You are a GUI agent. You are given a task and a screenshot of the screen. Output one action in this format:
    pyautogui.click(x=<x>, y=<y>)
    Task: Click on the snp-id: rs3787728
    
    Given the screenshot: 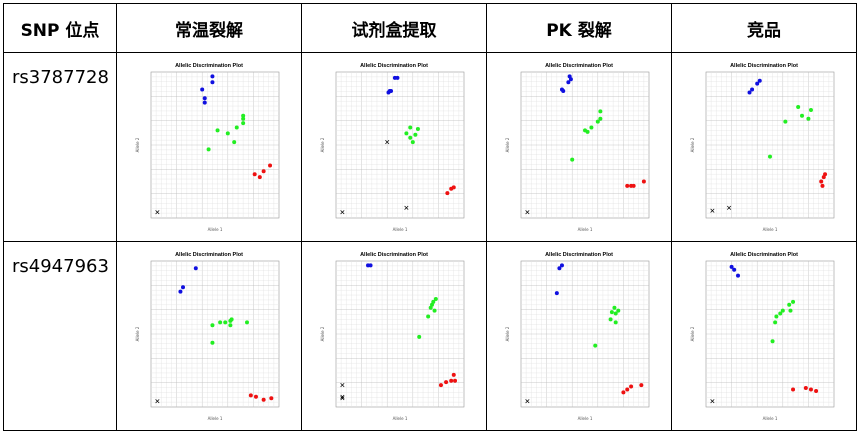 What is the action you would take?
    pyautogui.click(x=60, y=147)
    